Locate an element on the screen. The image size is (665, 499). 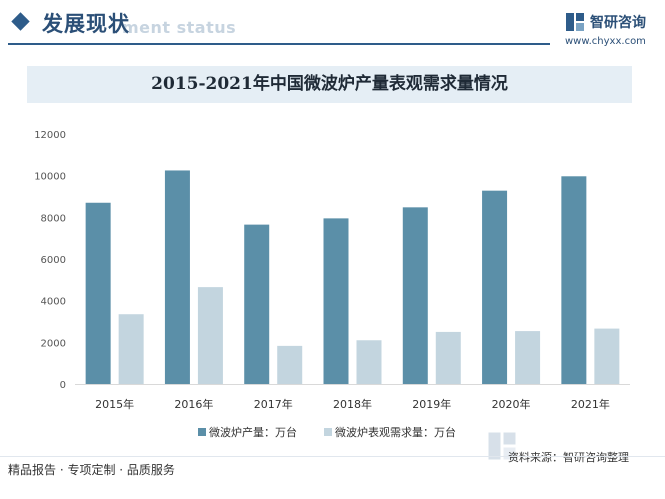
brand-name: 智研咨询 is located at coordinates (618, 23).